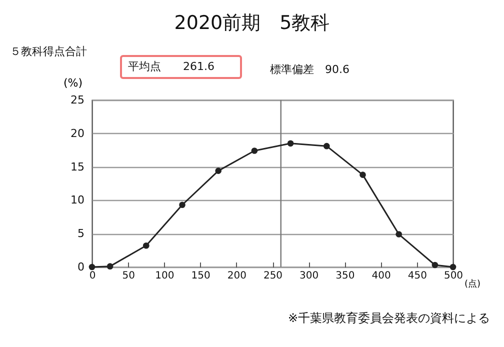  Describe the element at coordinates (81, 267) in the screenshot. I see `y-tick-label: 0` at that location.